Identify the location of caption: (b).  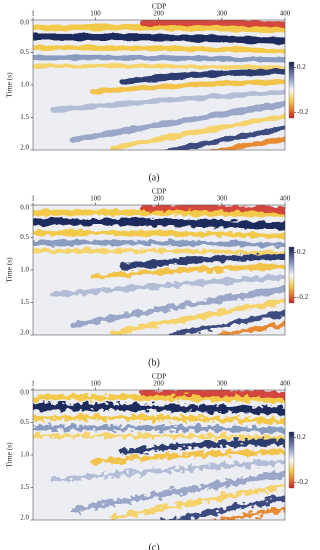
(154, 362).